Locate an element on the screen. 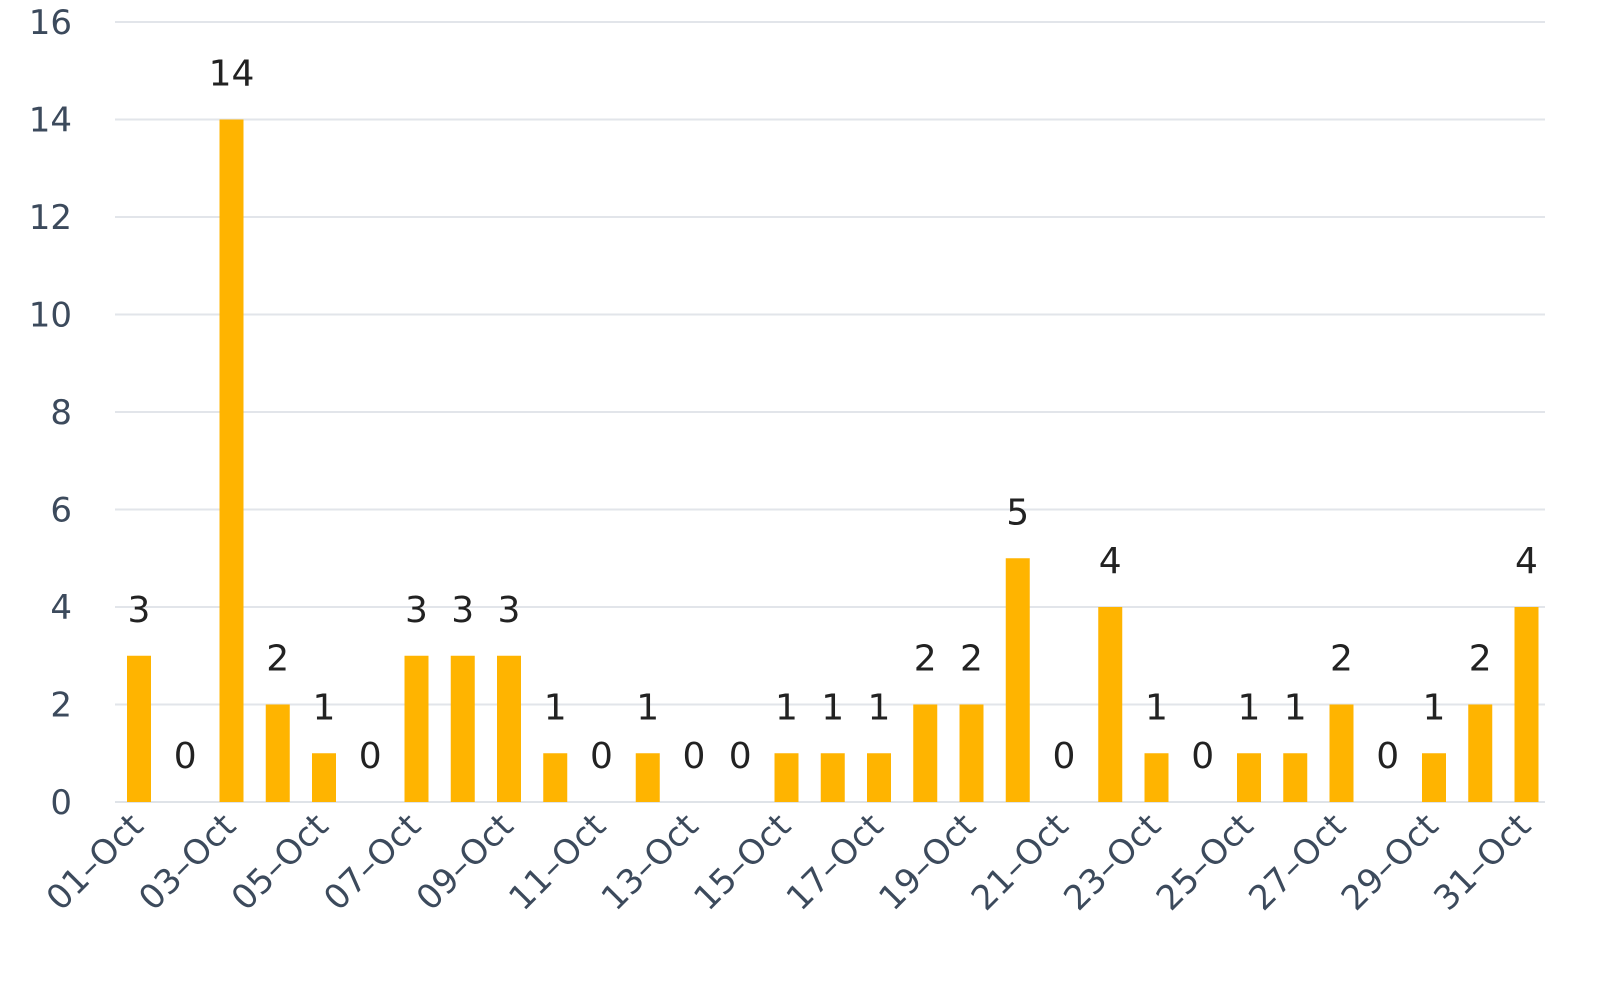 This screenshot has width=1600, height=1000. x-tick-label: 13–Oct is located at coordinates (650, 862).